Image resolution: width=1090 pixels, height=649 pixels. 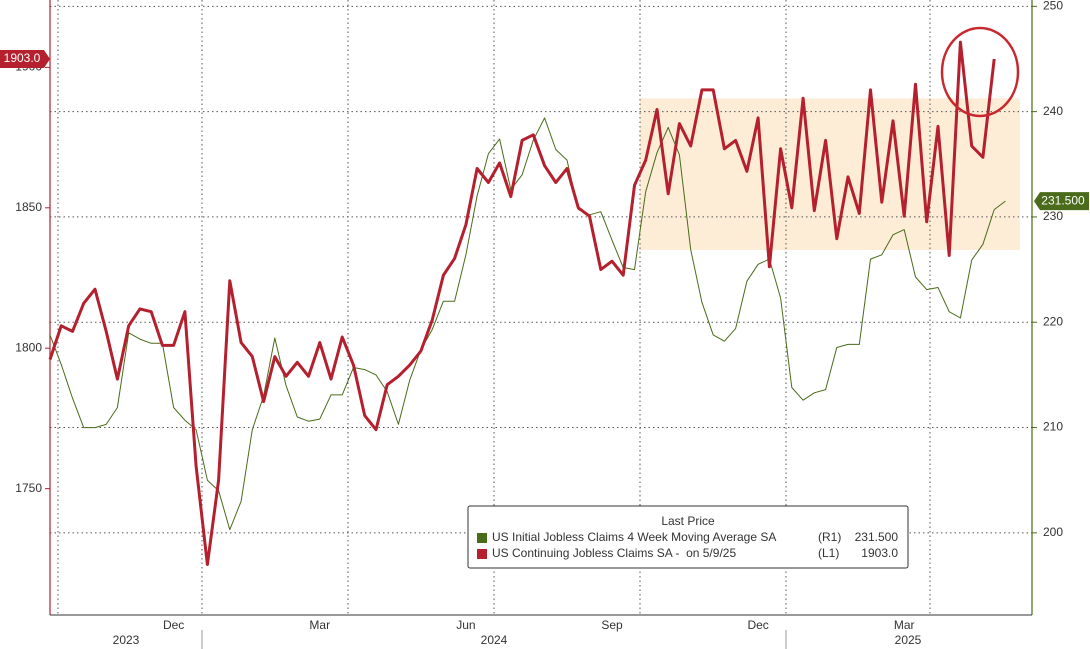 What do you see at coordinates (1053, 6) in the screenshot?
I see `y2-tick-label: 250` at bounding box center [1053, 6].